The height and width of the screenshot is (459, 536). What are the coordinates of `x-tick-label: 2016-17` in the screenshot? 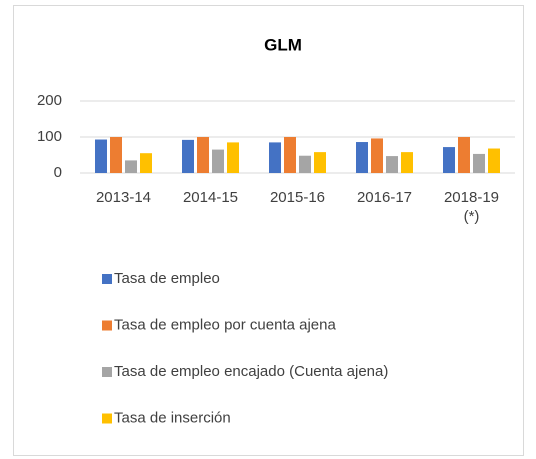 It's located at (384, 197).